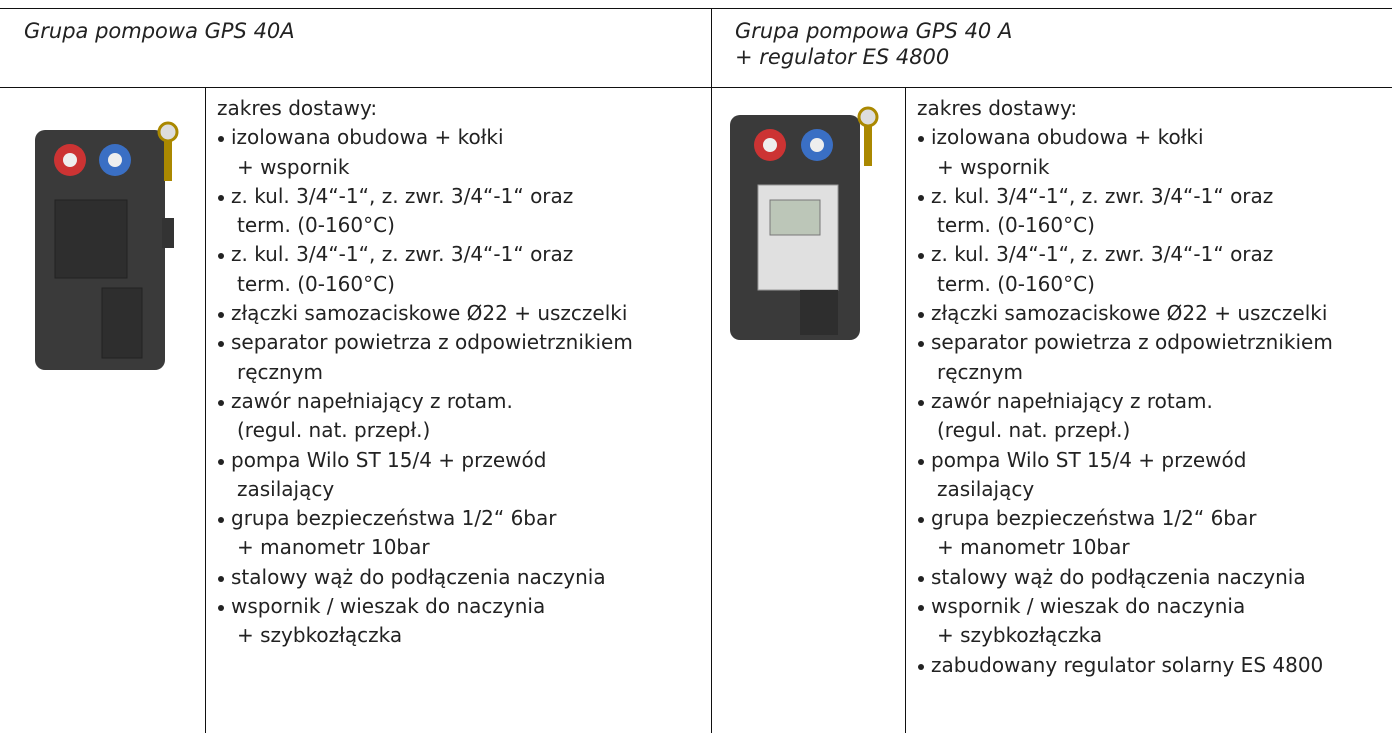 The width and height of the screenshot is (1392, 733). Describe the element at coordinates (842, 57) in the screenshot. I see `title-line: + regulator ES 4800` at that location.